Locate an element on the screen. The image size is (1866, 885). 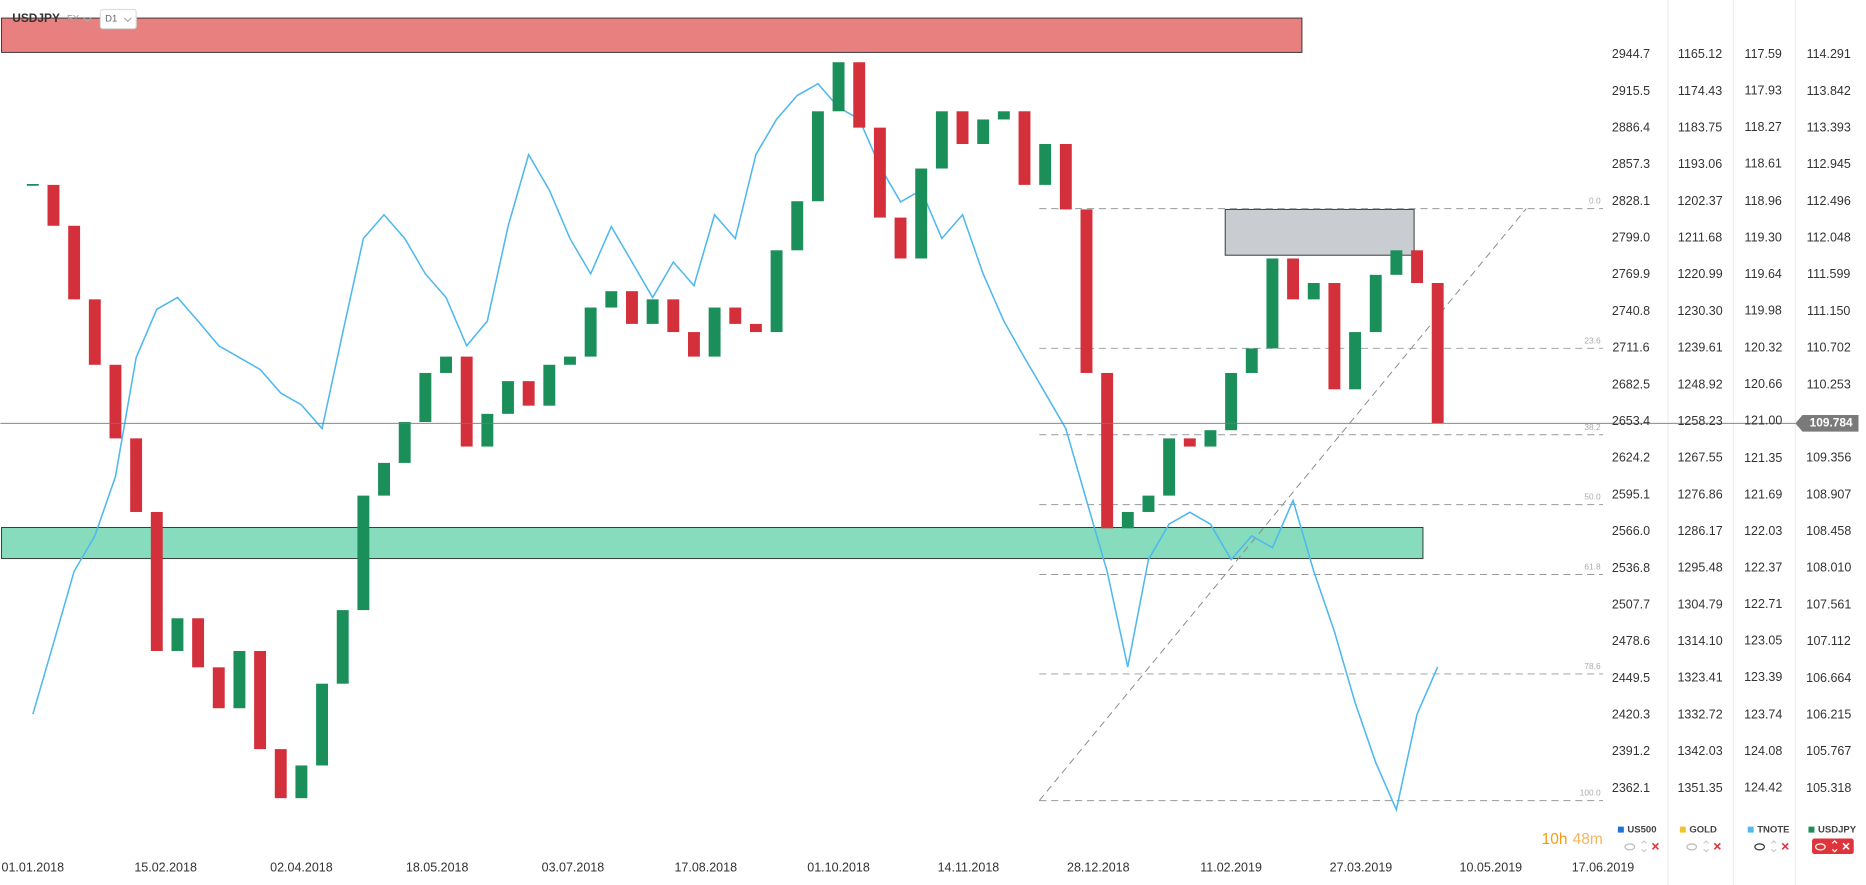
timer-minutes: 48m is located at coordinates (1588, 839).